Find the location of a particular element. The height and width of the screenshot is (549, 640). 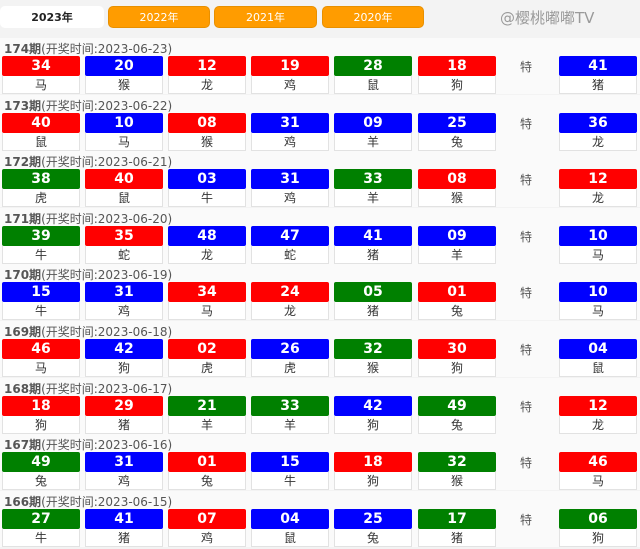

ball: 02 虎 is located at coordinates (207, 358).